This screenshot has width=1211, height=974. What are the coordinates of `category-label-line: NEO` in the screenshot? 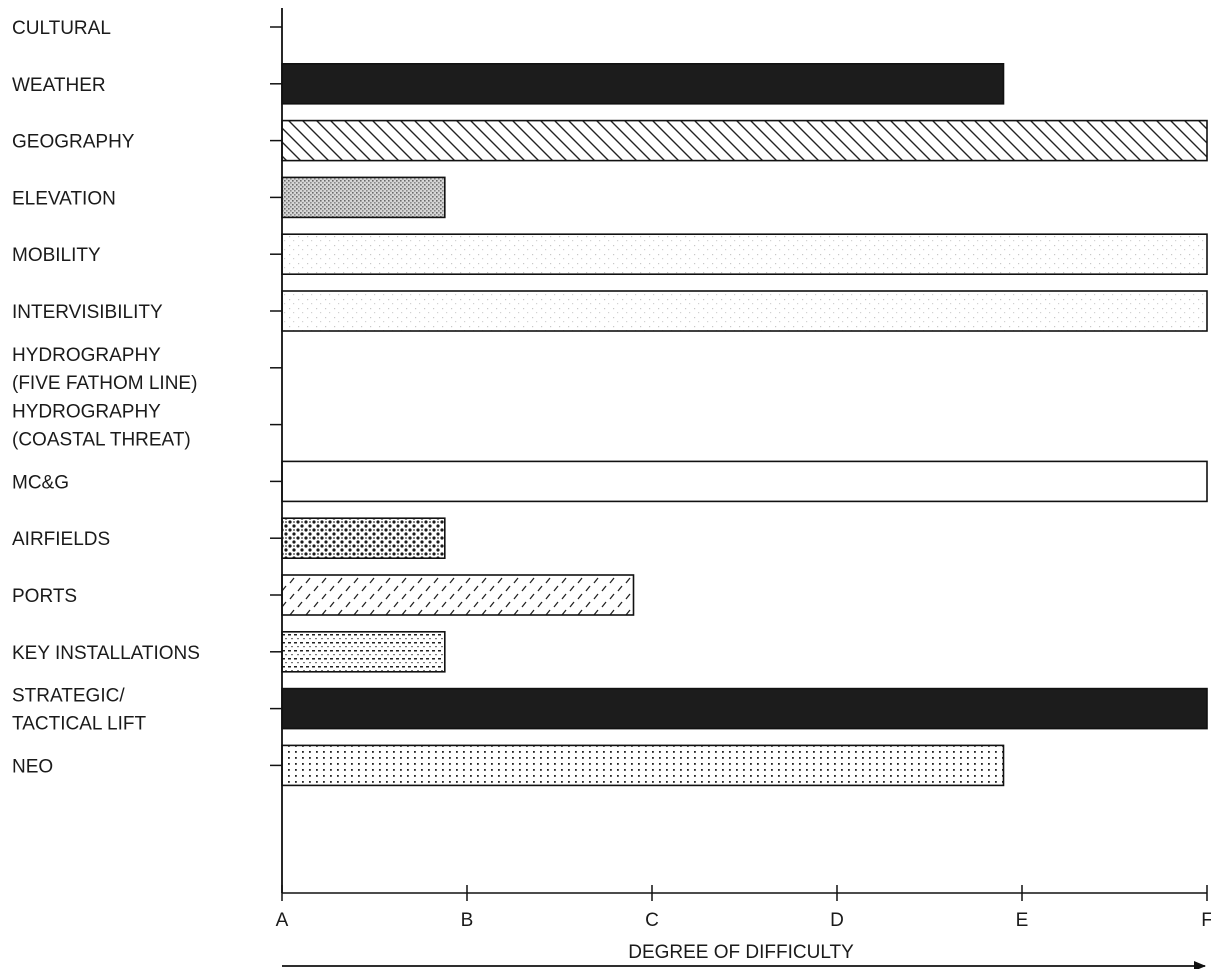 It's located at (32, 766).